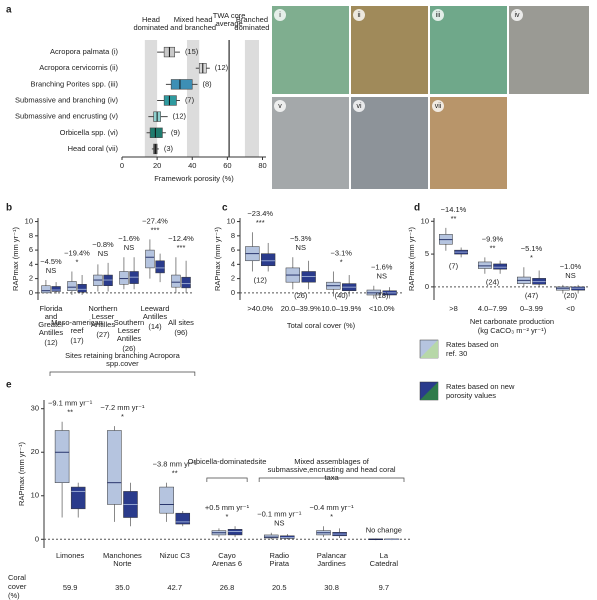 This screenshot has height=600, width=597. I want to click on count-label: (96), so click(181, 332).